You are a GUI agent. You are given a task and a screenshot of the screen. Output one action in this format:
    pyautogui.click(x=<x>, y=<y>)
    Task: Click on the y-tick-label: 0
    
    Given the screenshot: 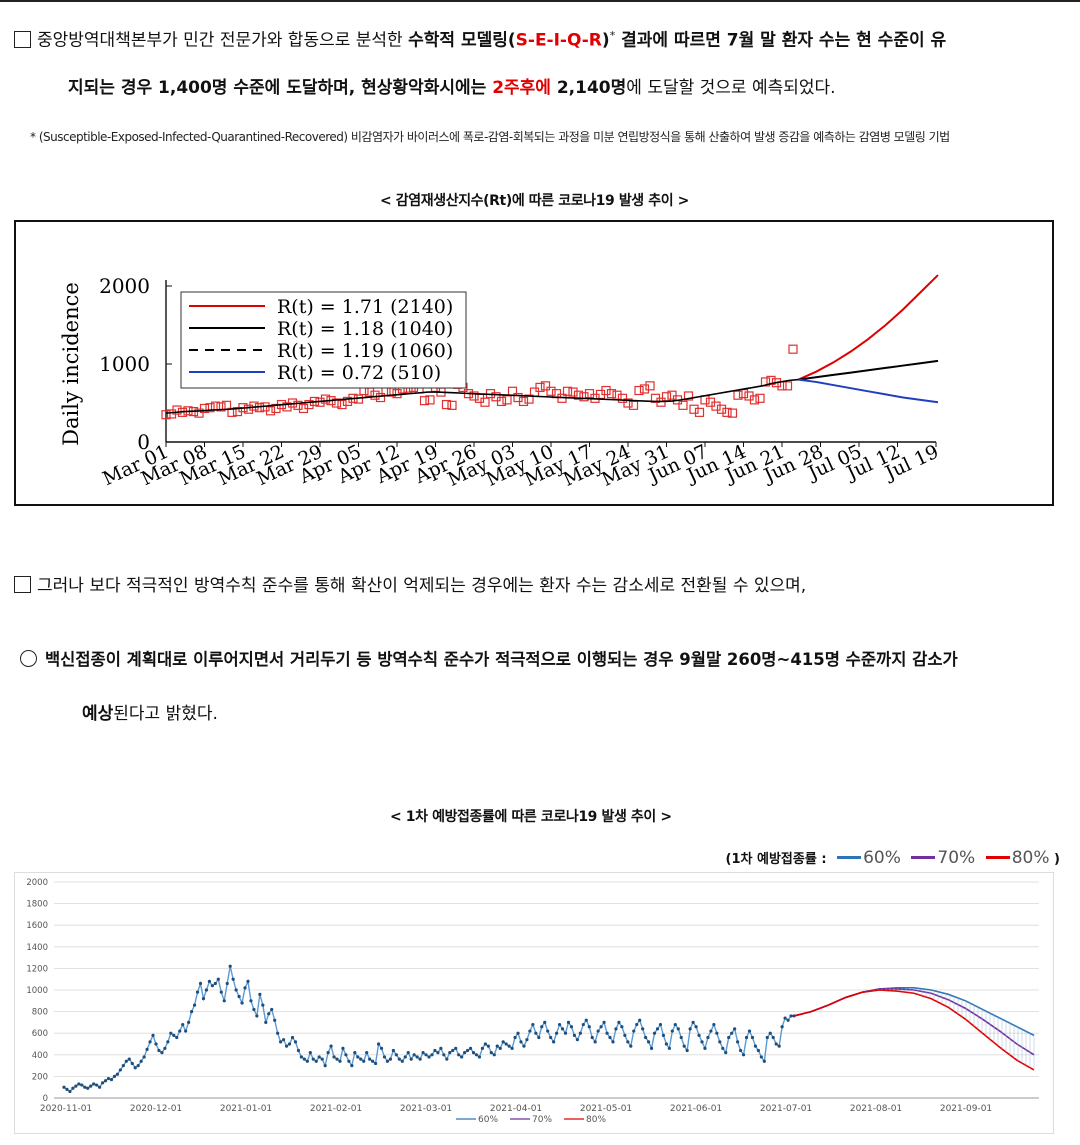 What is the action you would take?
    pyautogui.click(x=143, y=442)
    